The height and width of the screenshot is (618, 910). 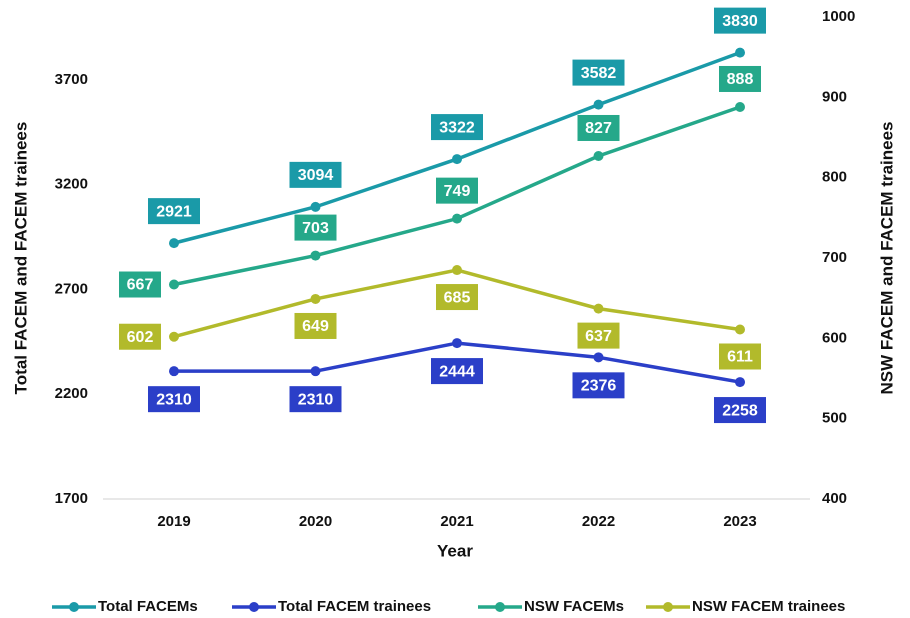 I want to click on data-label: 2258, so click(x=740, y=410).